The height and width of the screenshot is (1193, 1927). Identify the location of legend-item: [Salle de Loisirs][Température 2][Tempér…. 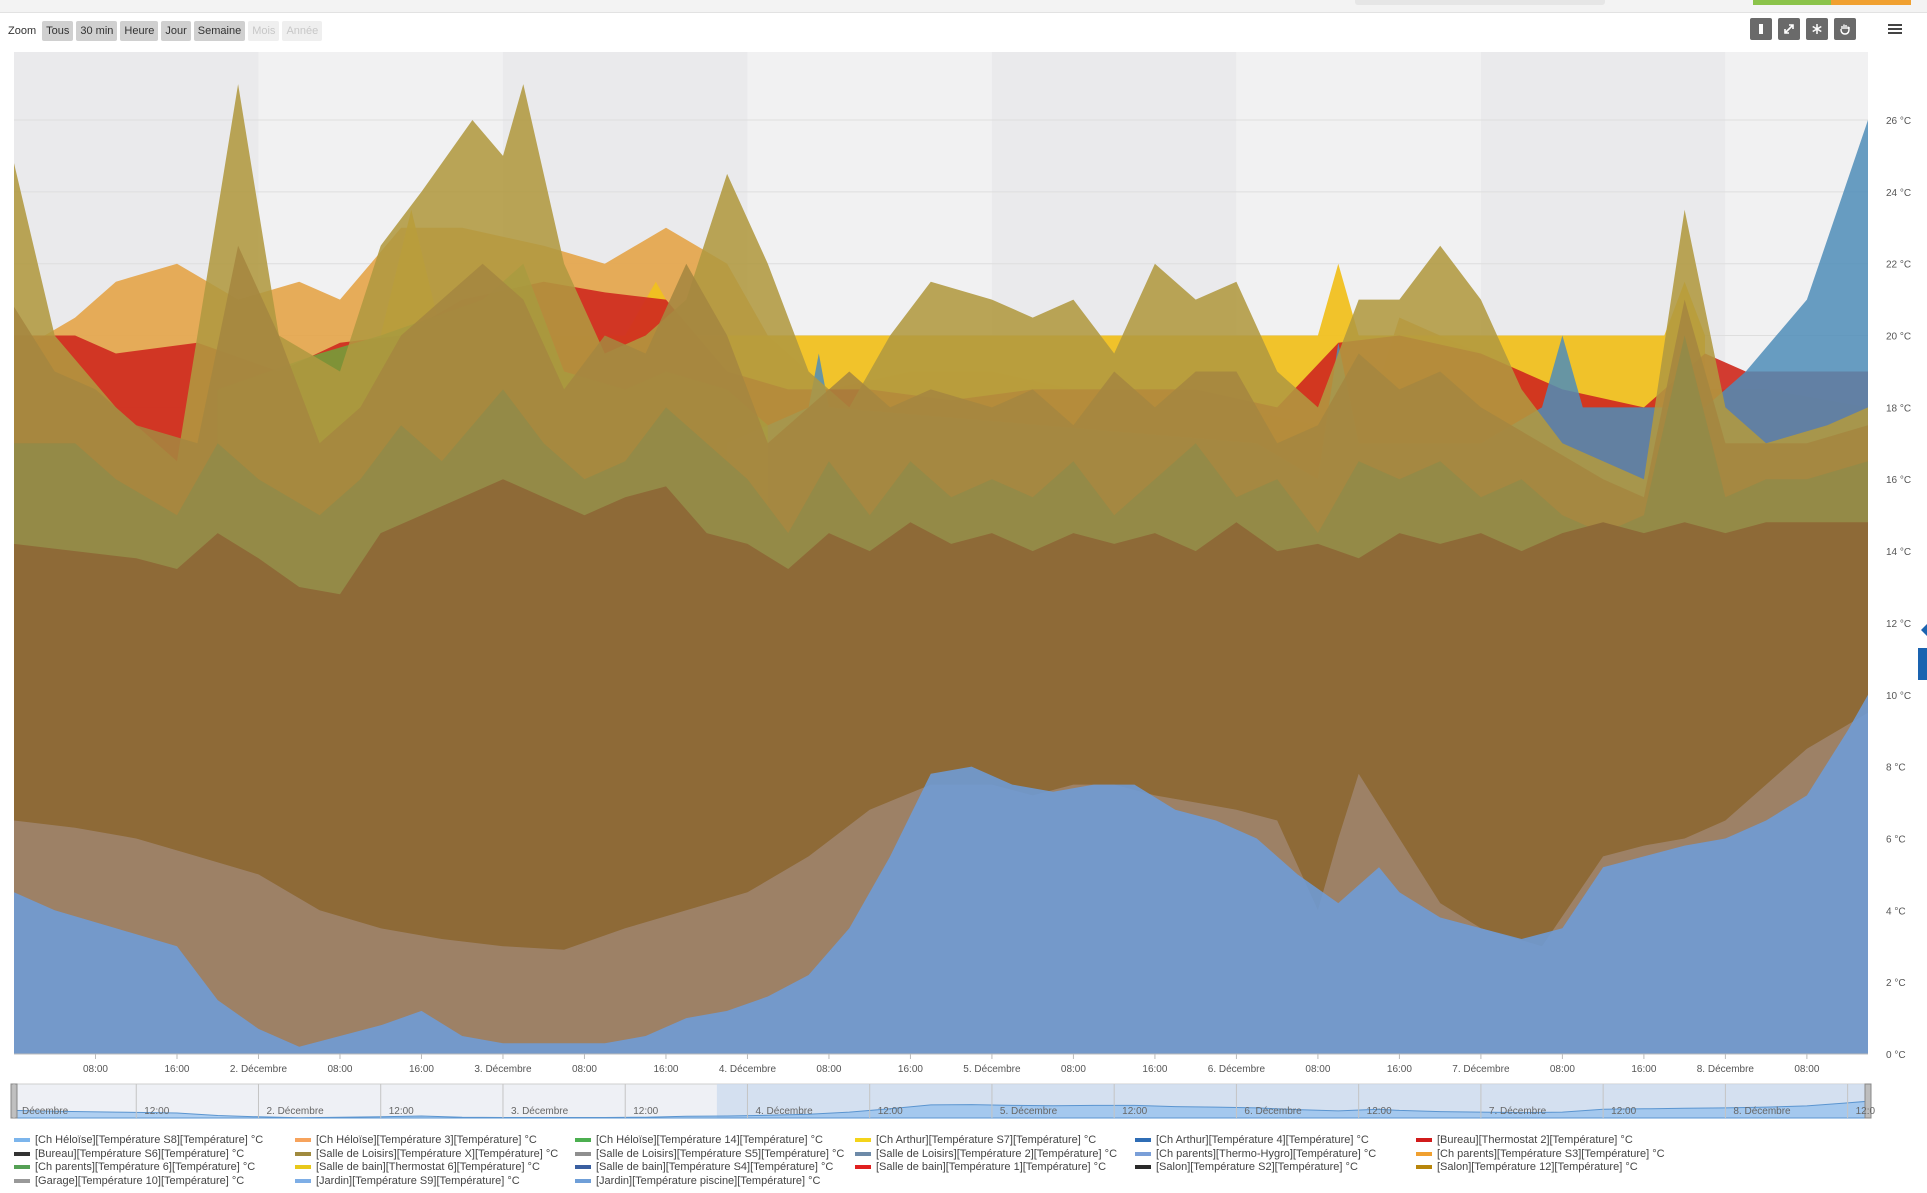
(986, 1154).